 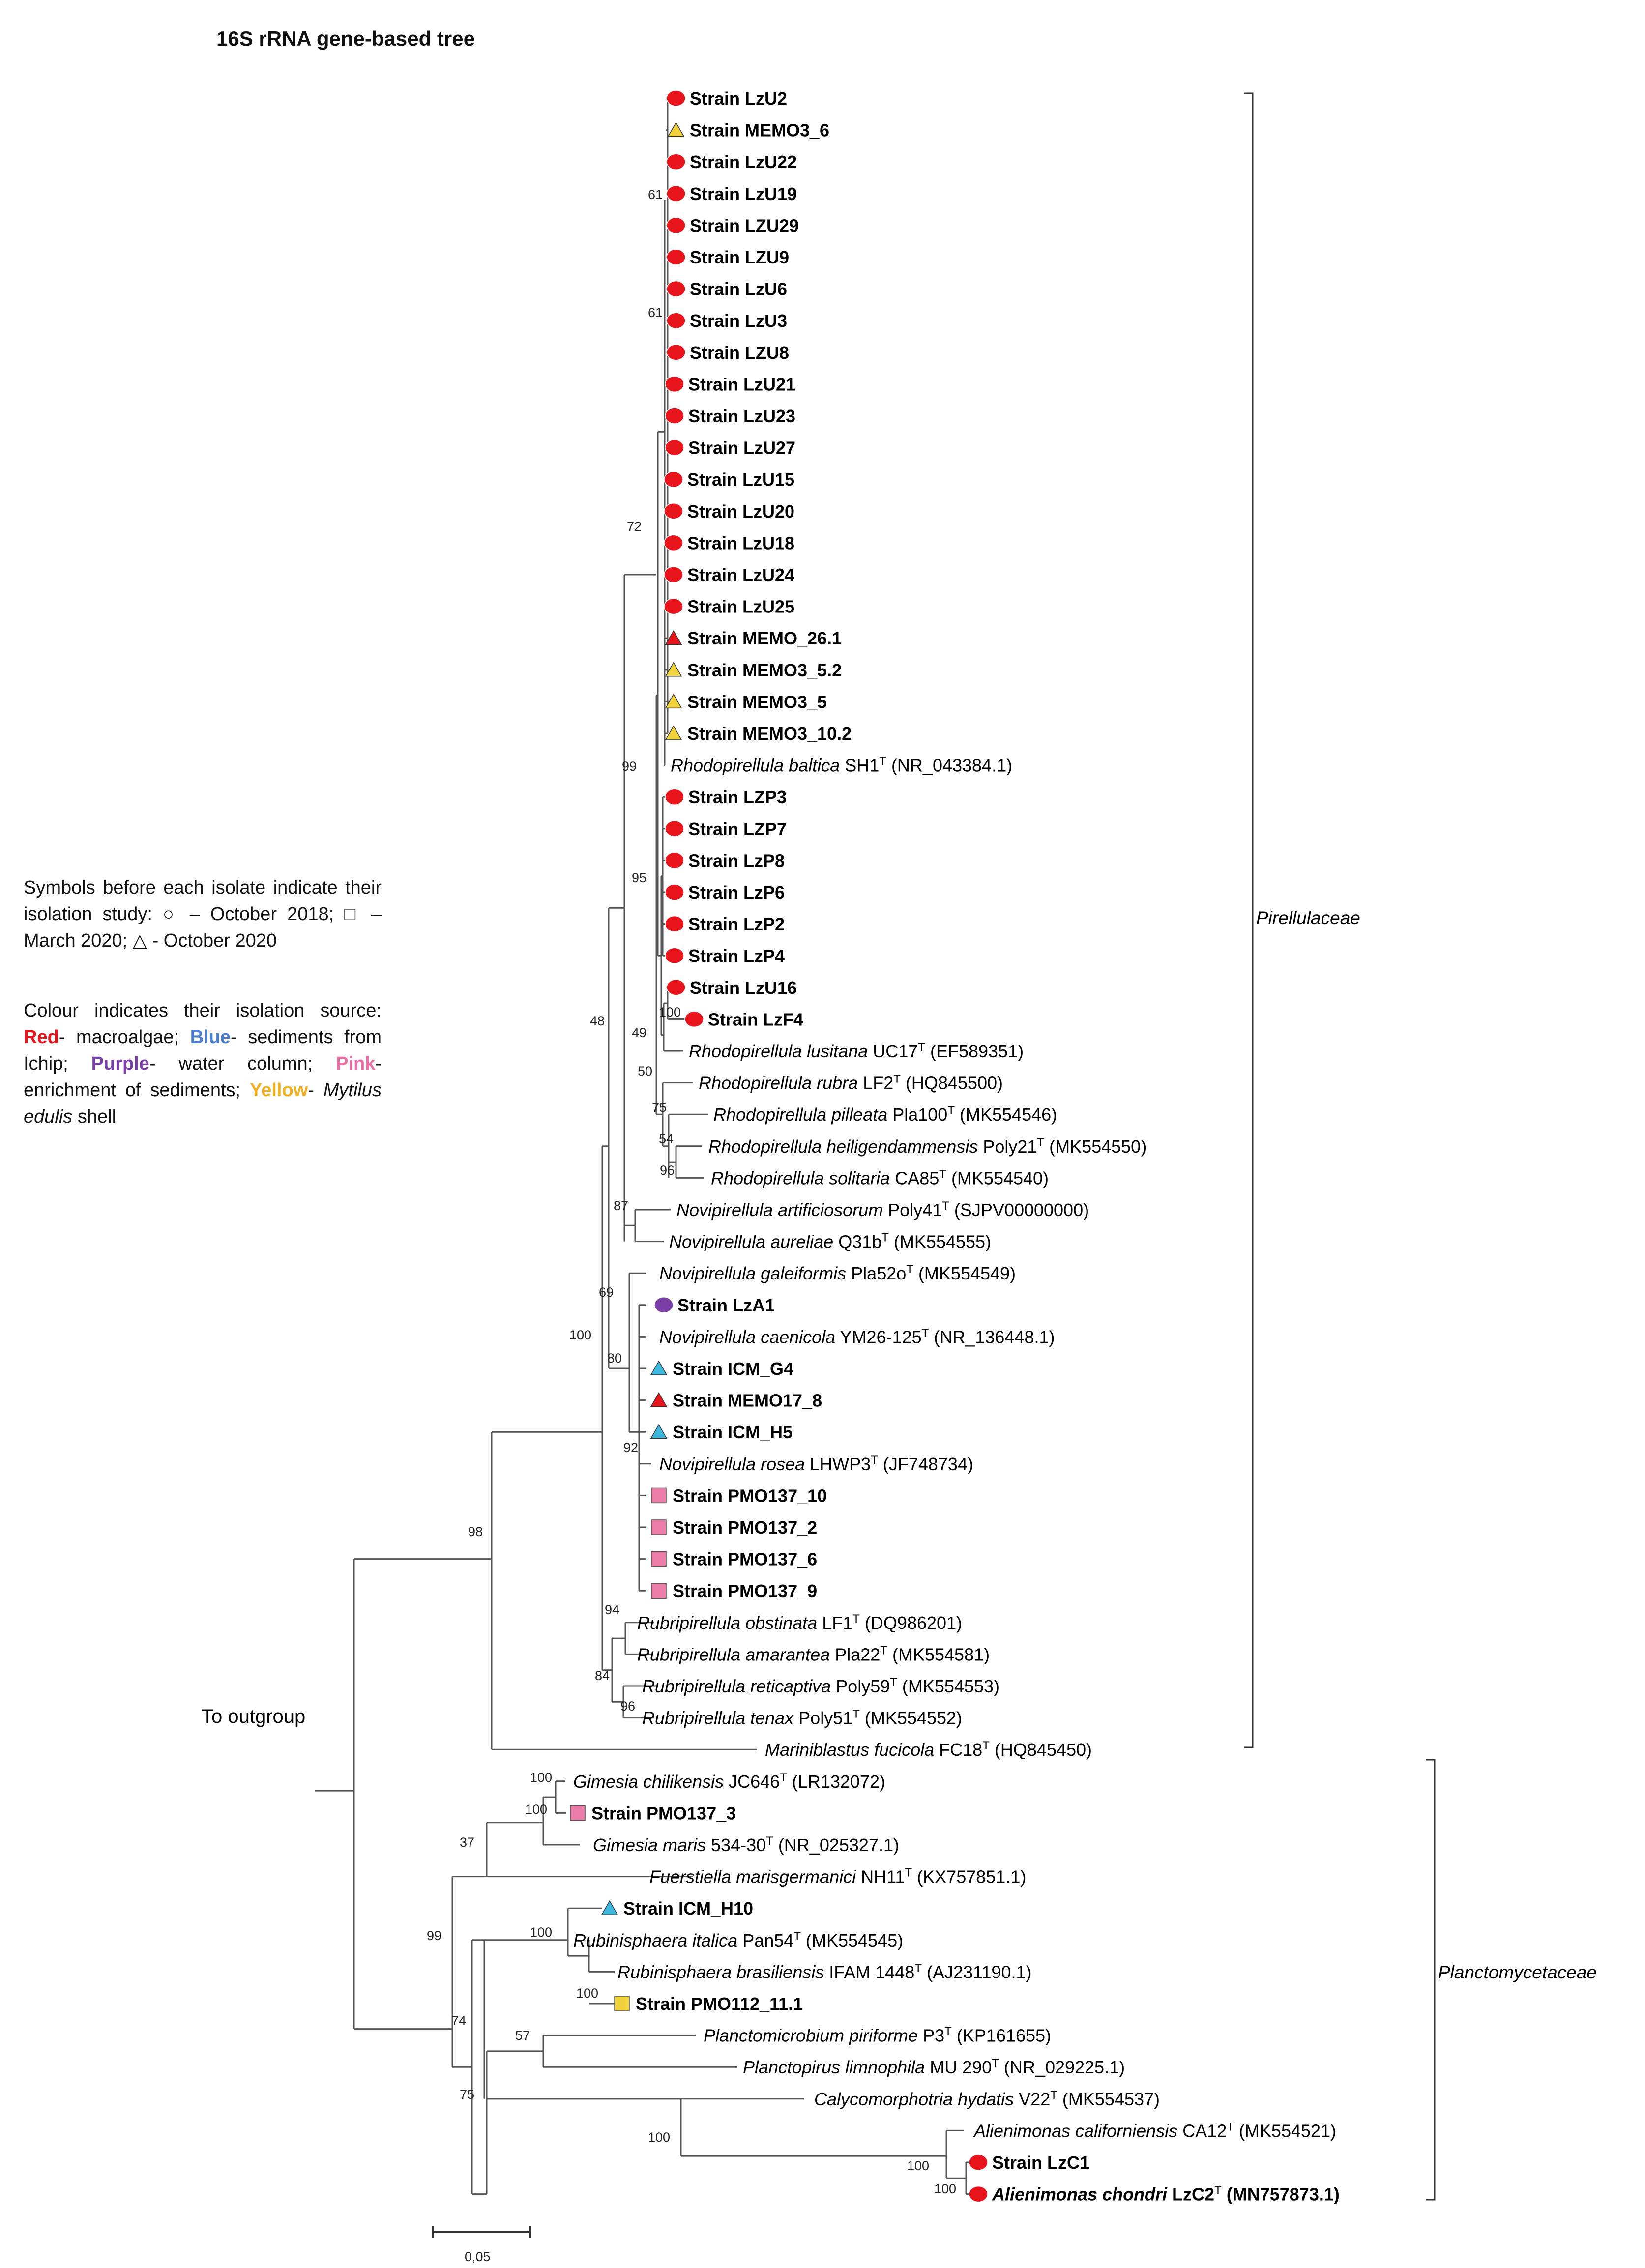 What do you see at coordinates (741, 448) in the screenshot?
I see `leaf-label: Strain LzU27` at bounding box center [741, 448].